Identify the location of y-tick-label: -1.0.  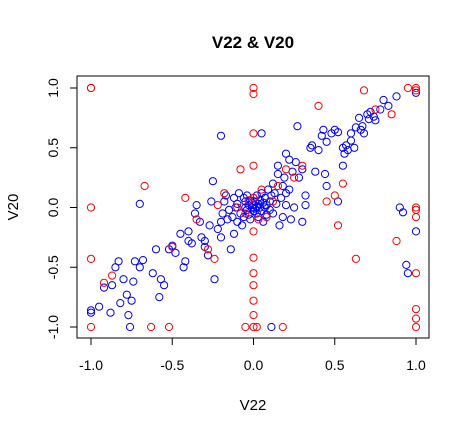
(53, 327).